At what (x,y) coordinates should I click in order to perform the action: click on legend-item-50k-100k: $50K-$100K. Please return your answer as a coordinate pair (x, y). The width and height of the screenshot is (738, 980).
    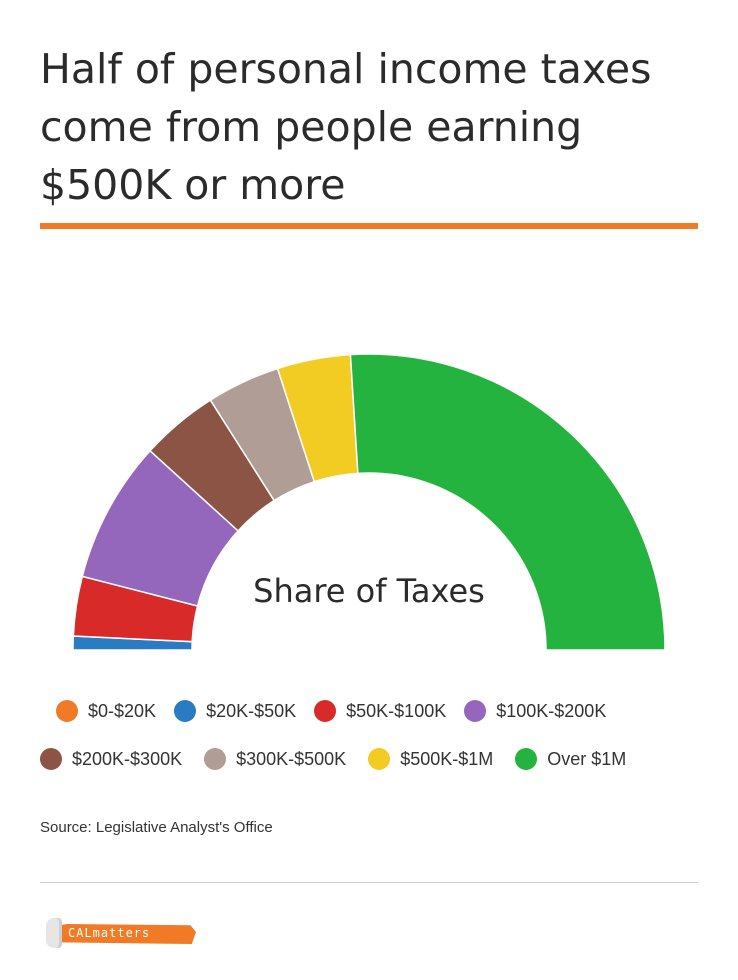
    Looking at the image, I should click on (380, 711).